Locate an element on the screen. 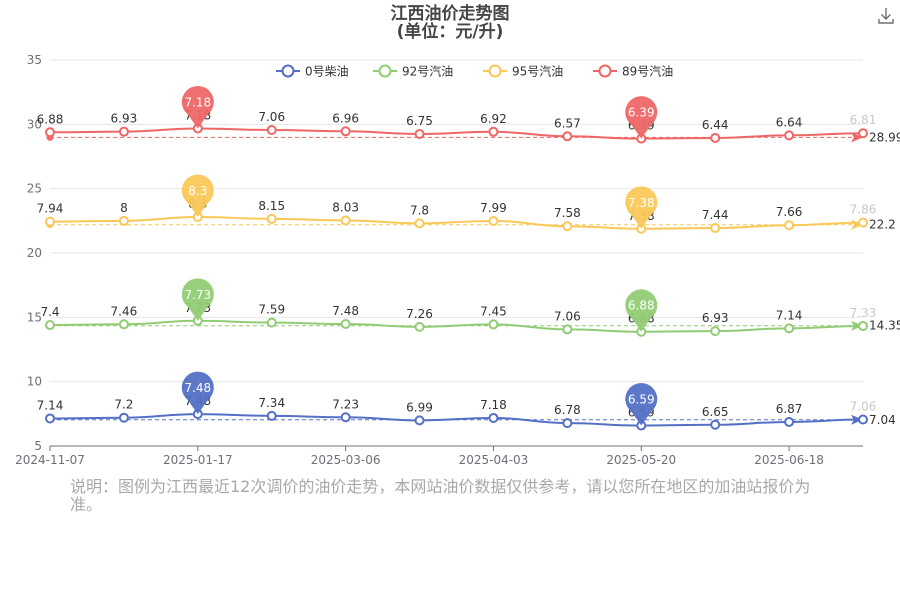 The image size is (900, 600). data-label: 7.33 is located at coordinates (863, 313).